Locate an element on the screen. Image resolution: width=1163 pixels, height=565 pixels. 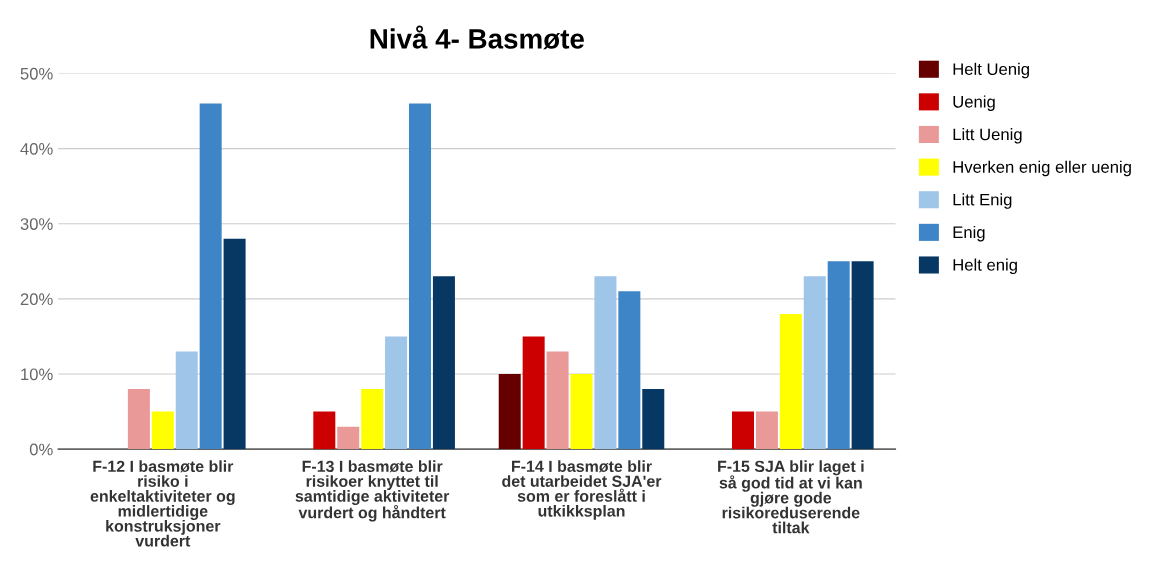
x-tick-label: F-12 I basmøte blir risiko i enkeltaktiviteter og midlertidige konstruksjoner vurdert is located at coordinates (162, 503).